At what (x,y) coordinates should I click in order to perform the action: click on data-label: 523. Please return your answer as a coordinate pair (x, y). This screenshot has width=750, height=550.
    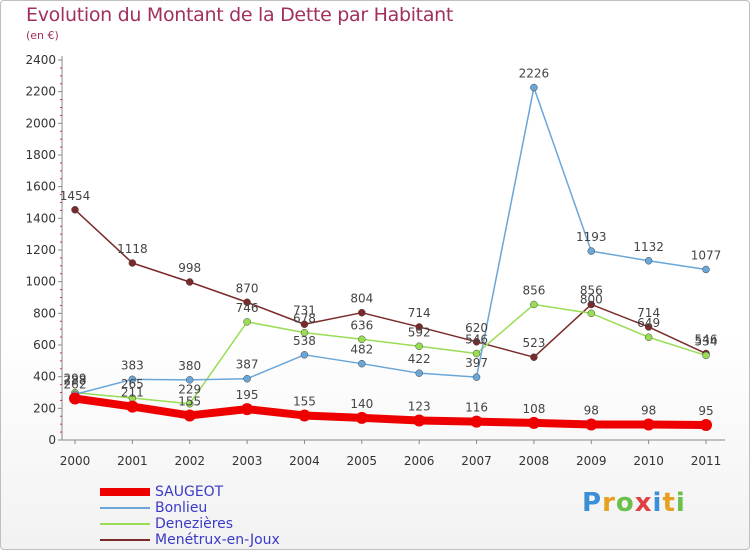
    Looking at the image, I should click on (533, 343).